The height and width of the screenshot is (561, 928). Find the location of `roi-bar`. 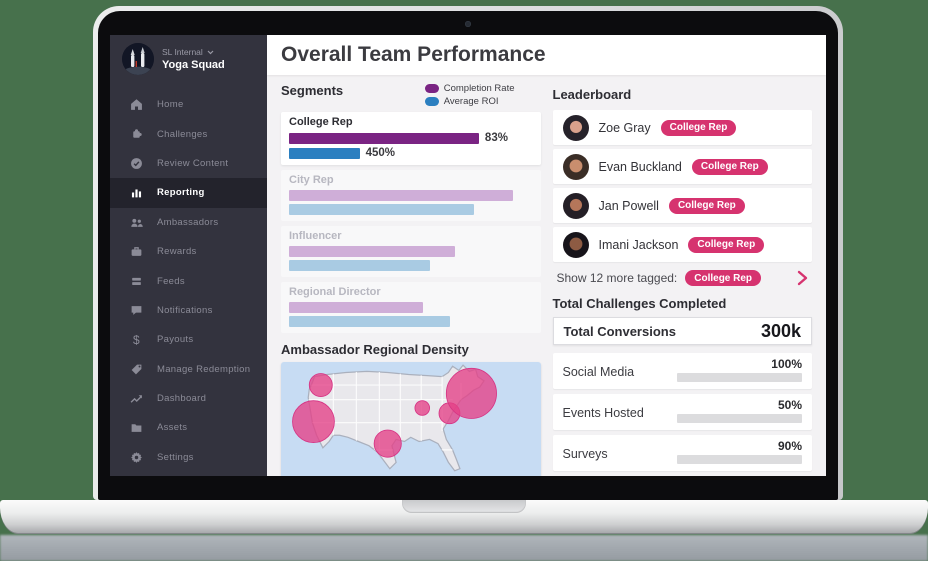

roi-bar is located at coordinates (382, 209).